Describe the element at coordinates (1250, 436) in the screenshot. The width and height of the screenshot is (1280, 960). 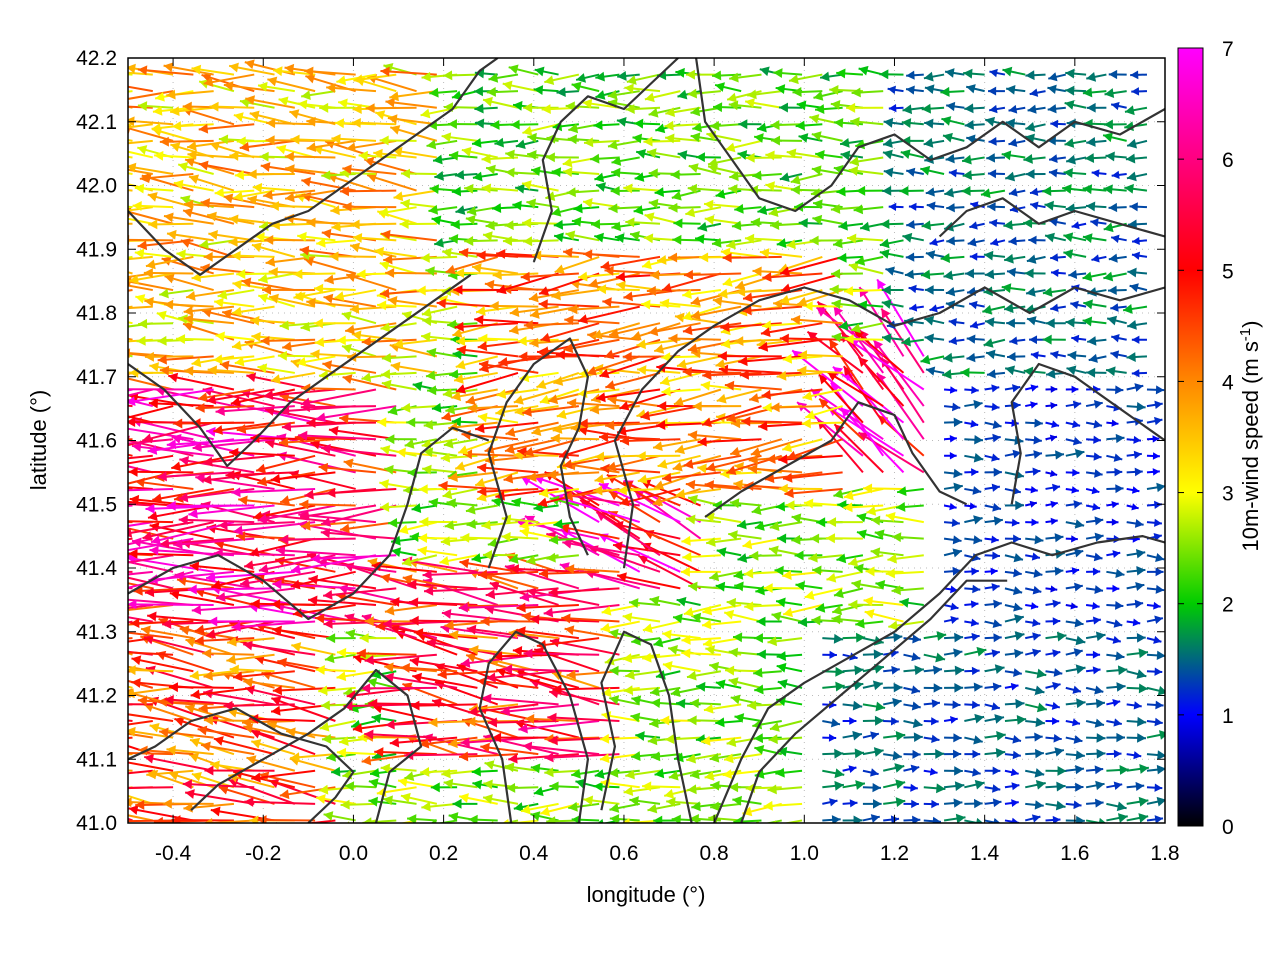
I see `colorbar-label: 10m-wind speed (m s-1)` at that location.